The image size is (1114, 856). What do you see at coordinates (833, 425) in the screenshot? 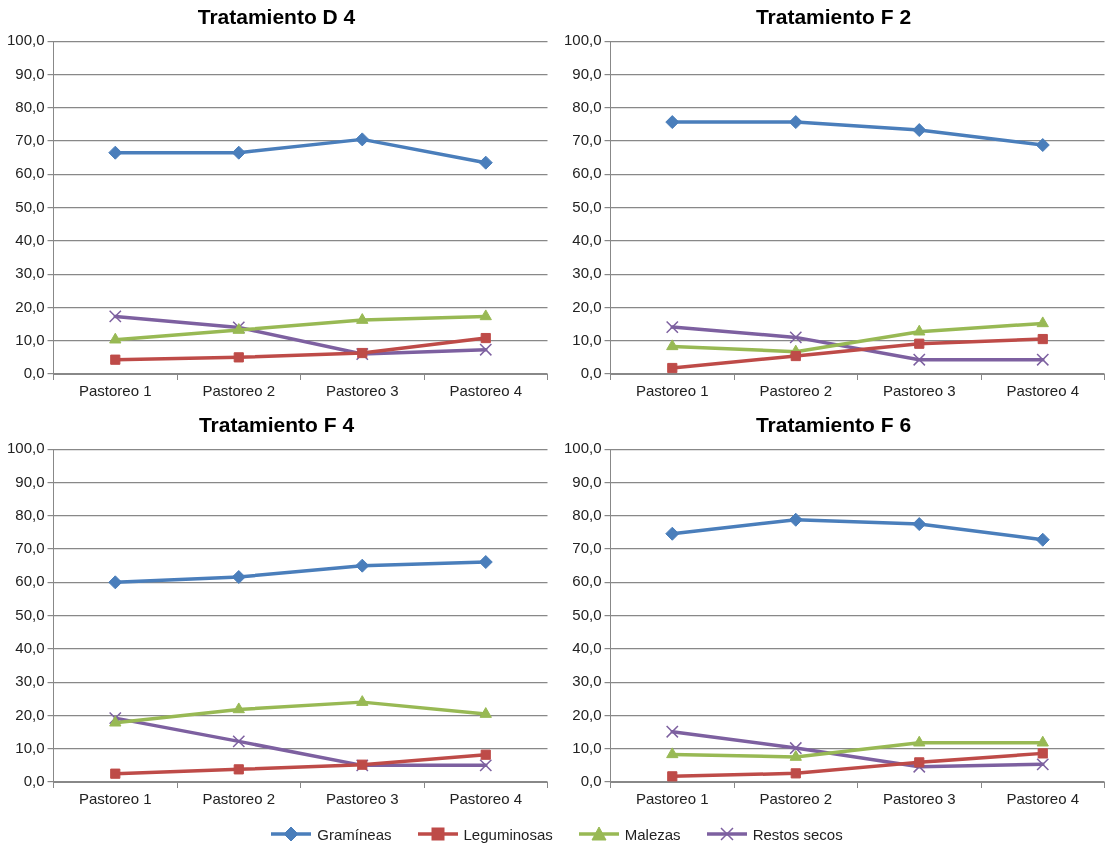
I see `chart-title: Tratamiento F 6` at bounding box center [833, 425].